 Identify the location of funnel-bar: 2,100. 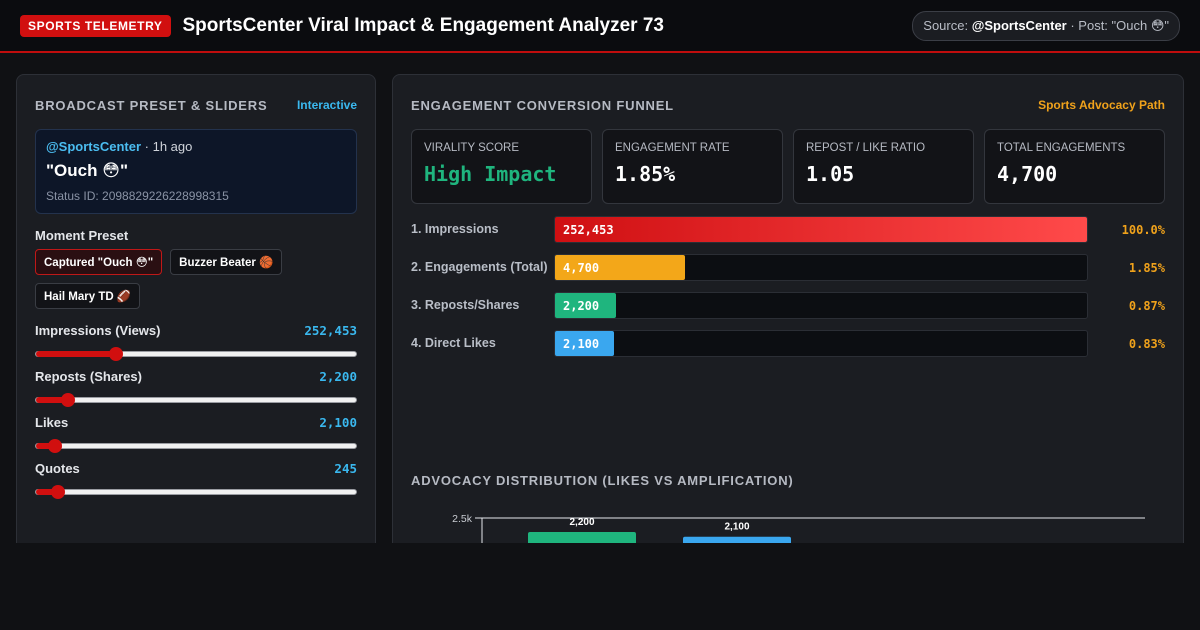
(584, 343).